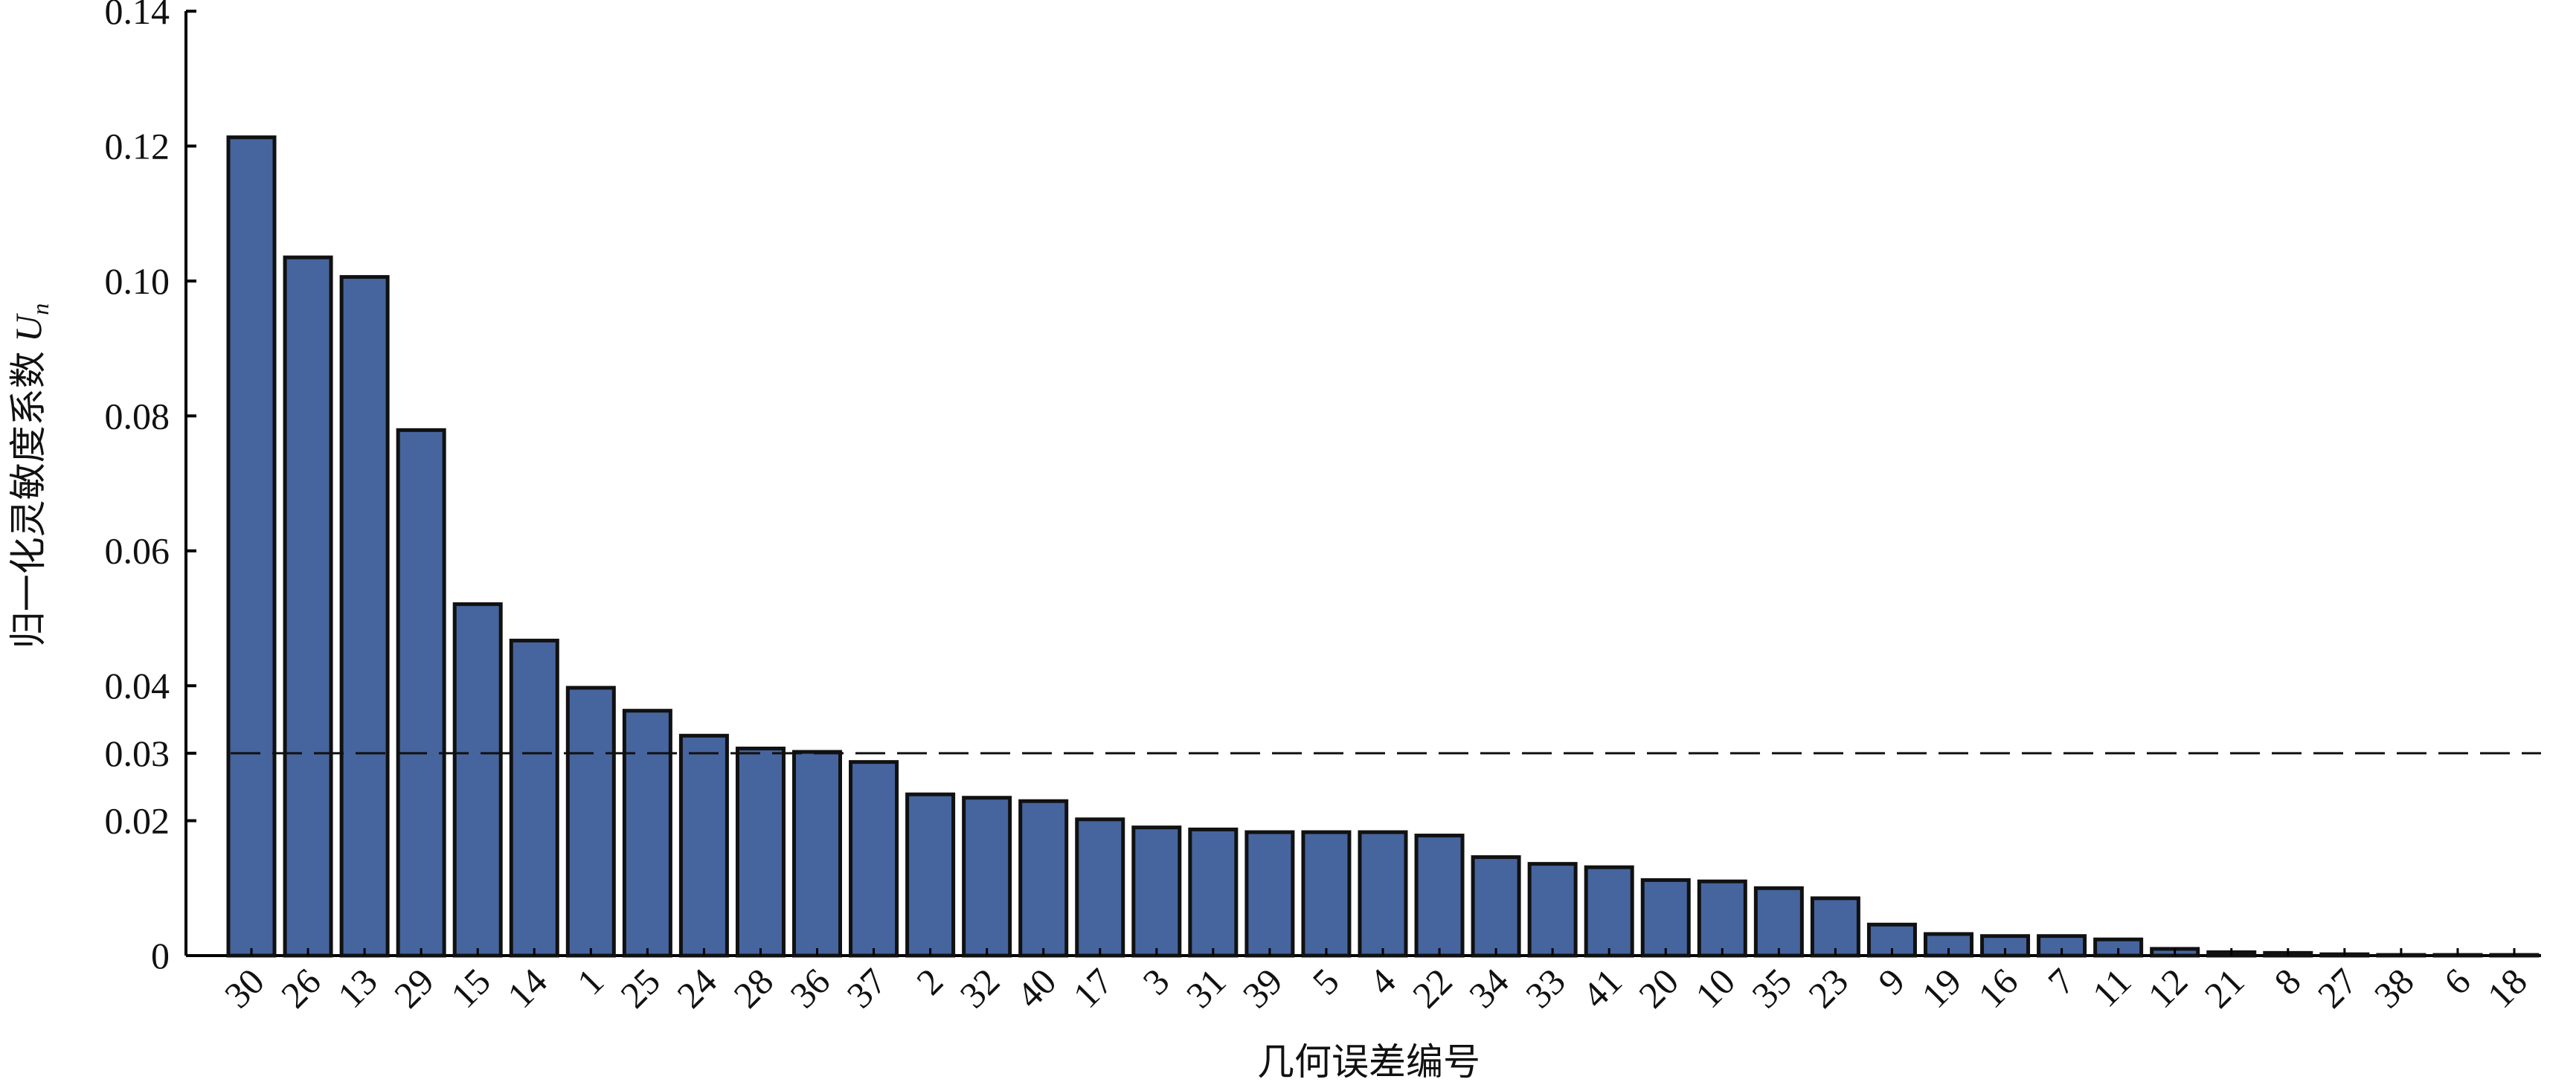 The width and height of the screenshot is (2576, 1085). I want to click on x-tick-label: 35, so click(1771, 988).